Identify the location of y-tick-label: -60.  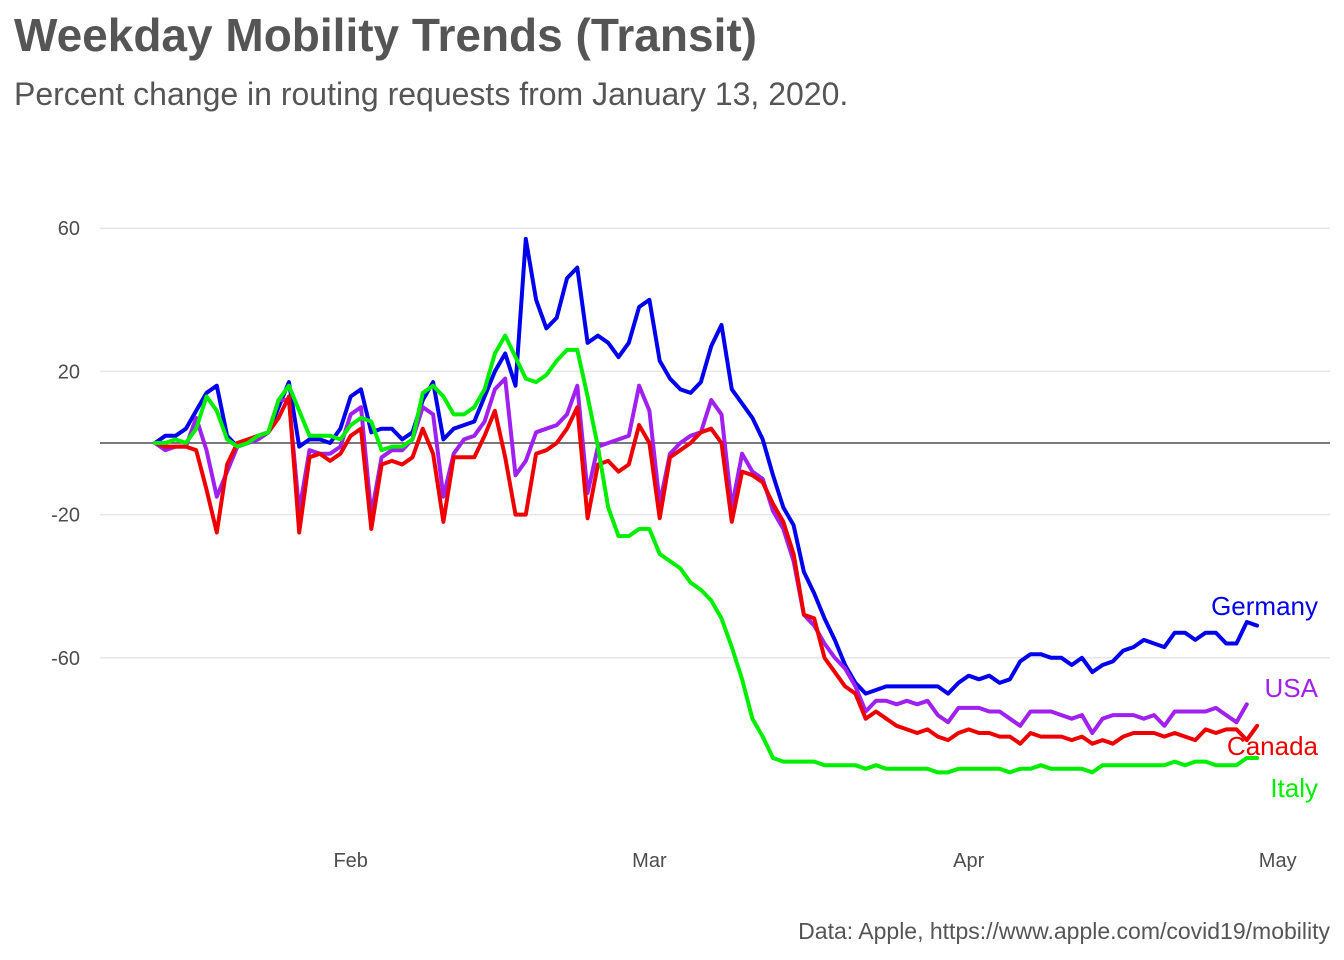
(65, 659).